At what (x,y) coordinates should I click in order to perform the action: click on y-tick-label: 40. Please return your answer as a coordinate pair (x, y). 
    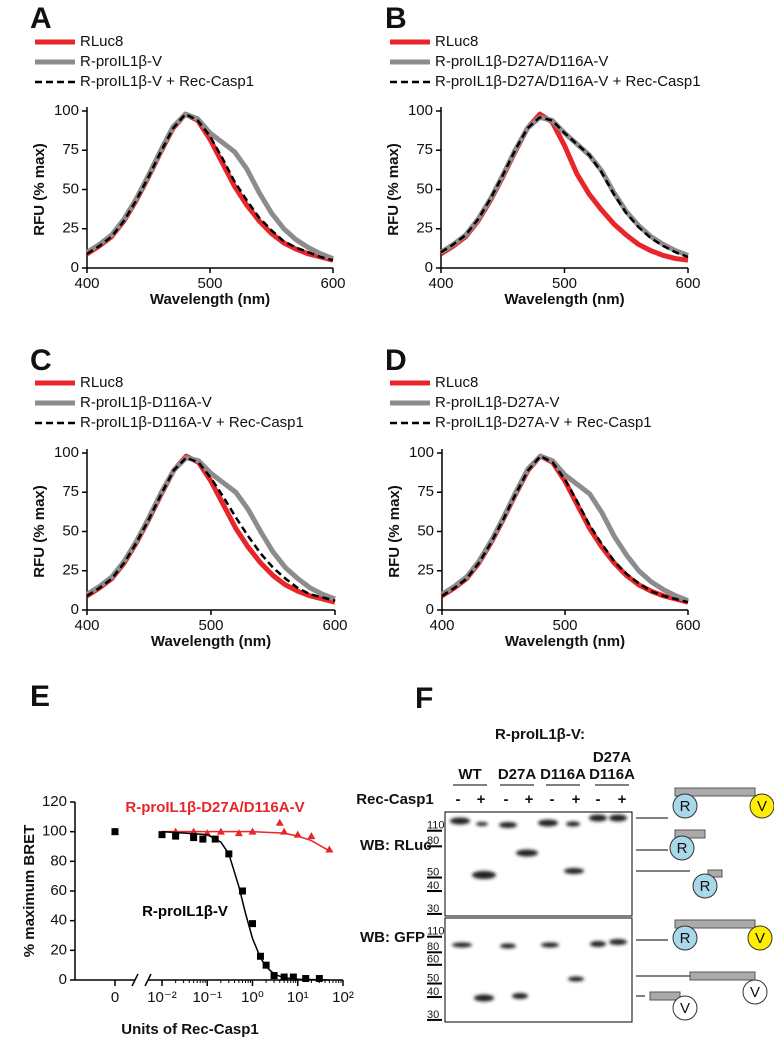
    Looking at the image, I should click on (58, 920).